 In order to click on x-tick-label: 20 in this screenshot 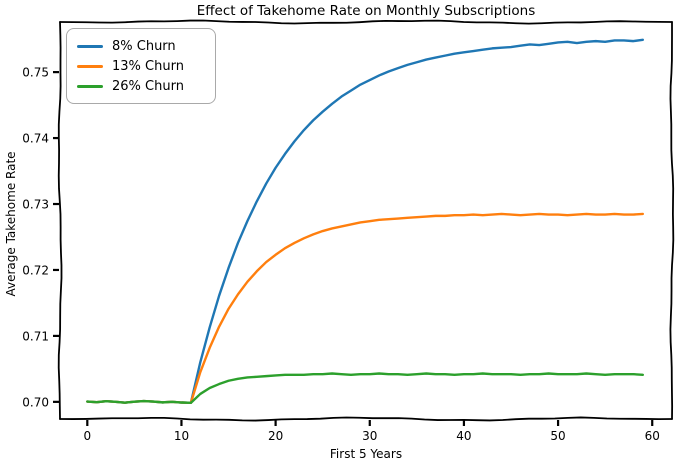, I will do `click(275, 436)`.